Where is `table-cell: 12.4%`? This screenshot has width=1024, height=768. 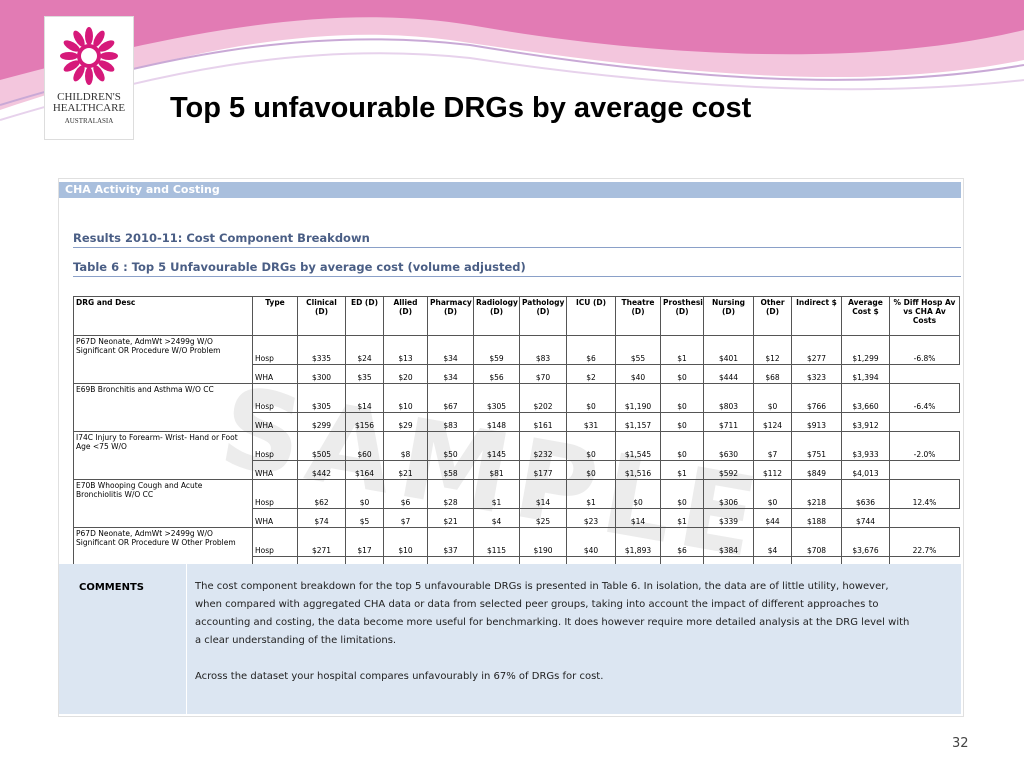 table-cell: 12.4% is located at coordinates (924, 494).